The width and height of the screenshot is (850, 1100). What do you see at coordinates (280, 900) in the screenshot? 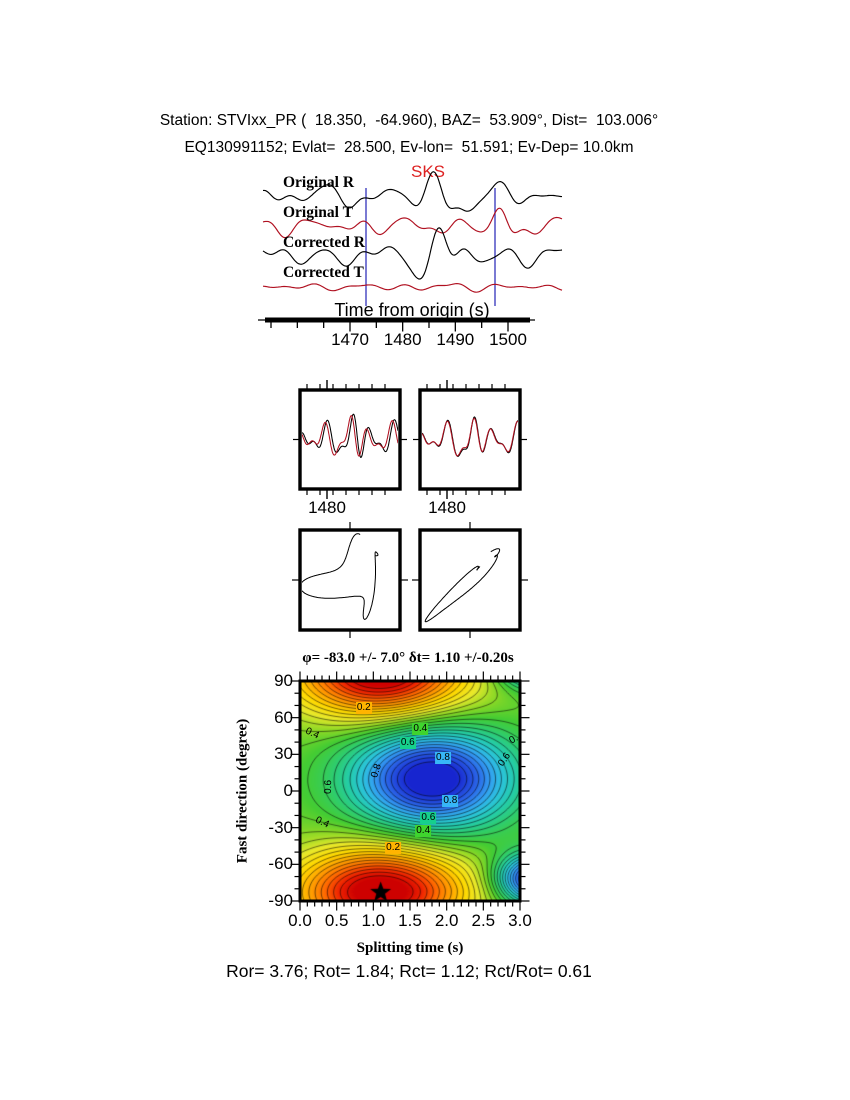
I see `map-ytick-label: -90` at bounding box center [280, 900].